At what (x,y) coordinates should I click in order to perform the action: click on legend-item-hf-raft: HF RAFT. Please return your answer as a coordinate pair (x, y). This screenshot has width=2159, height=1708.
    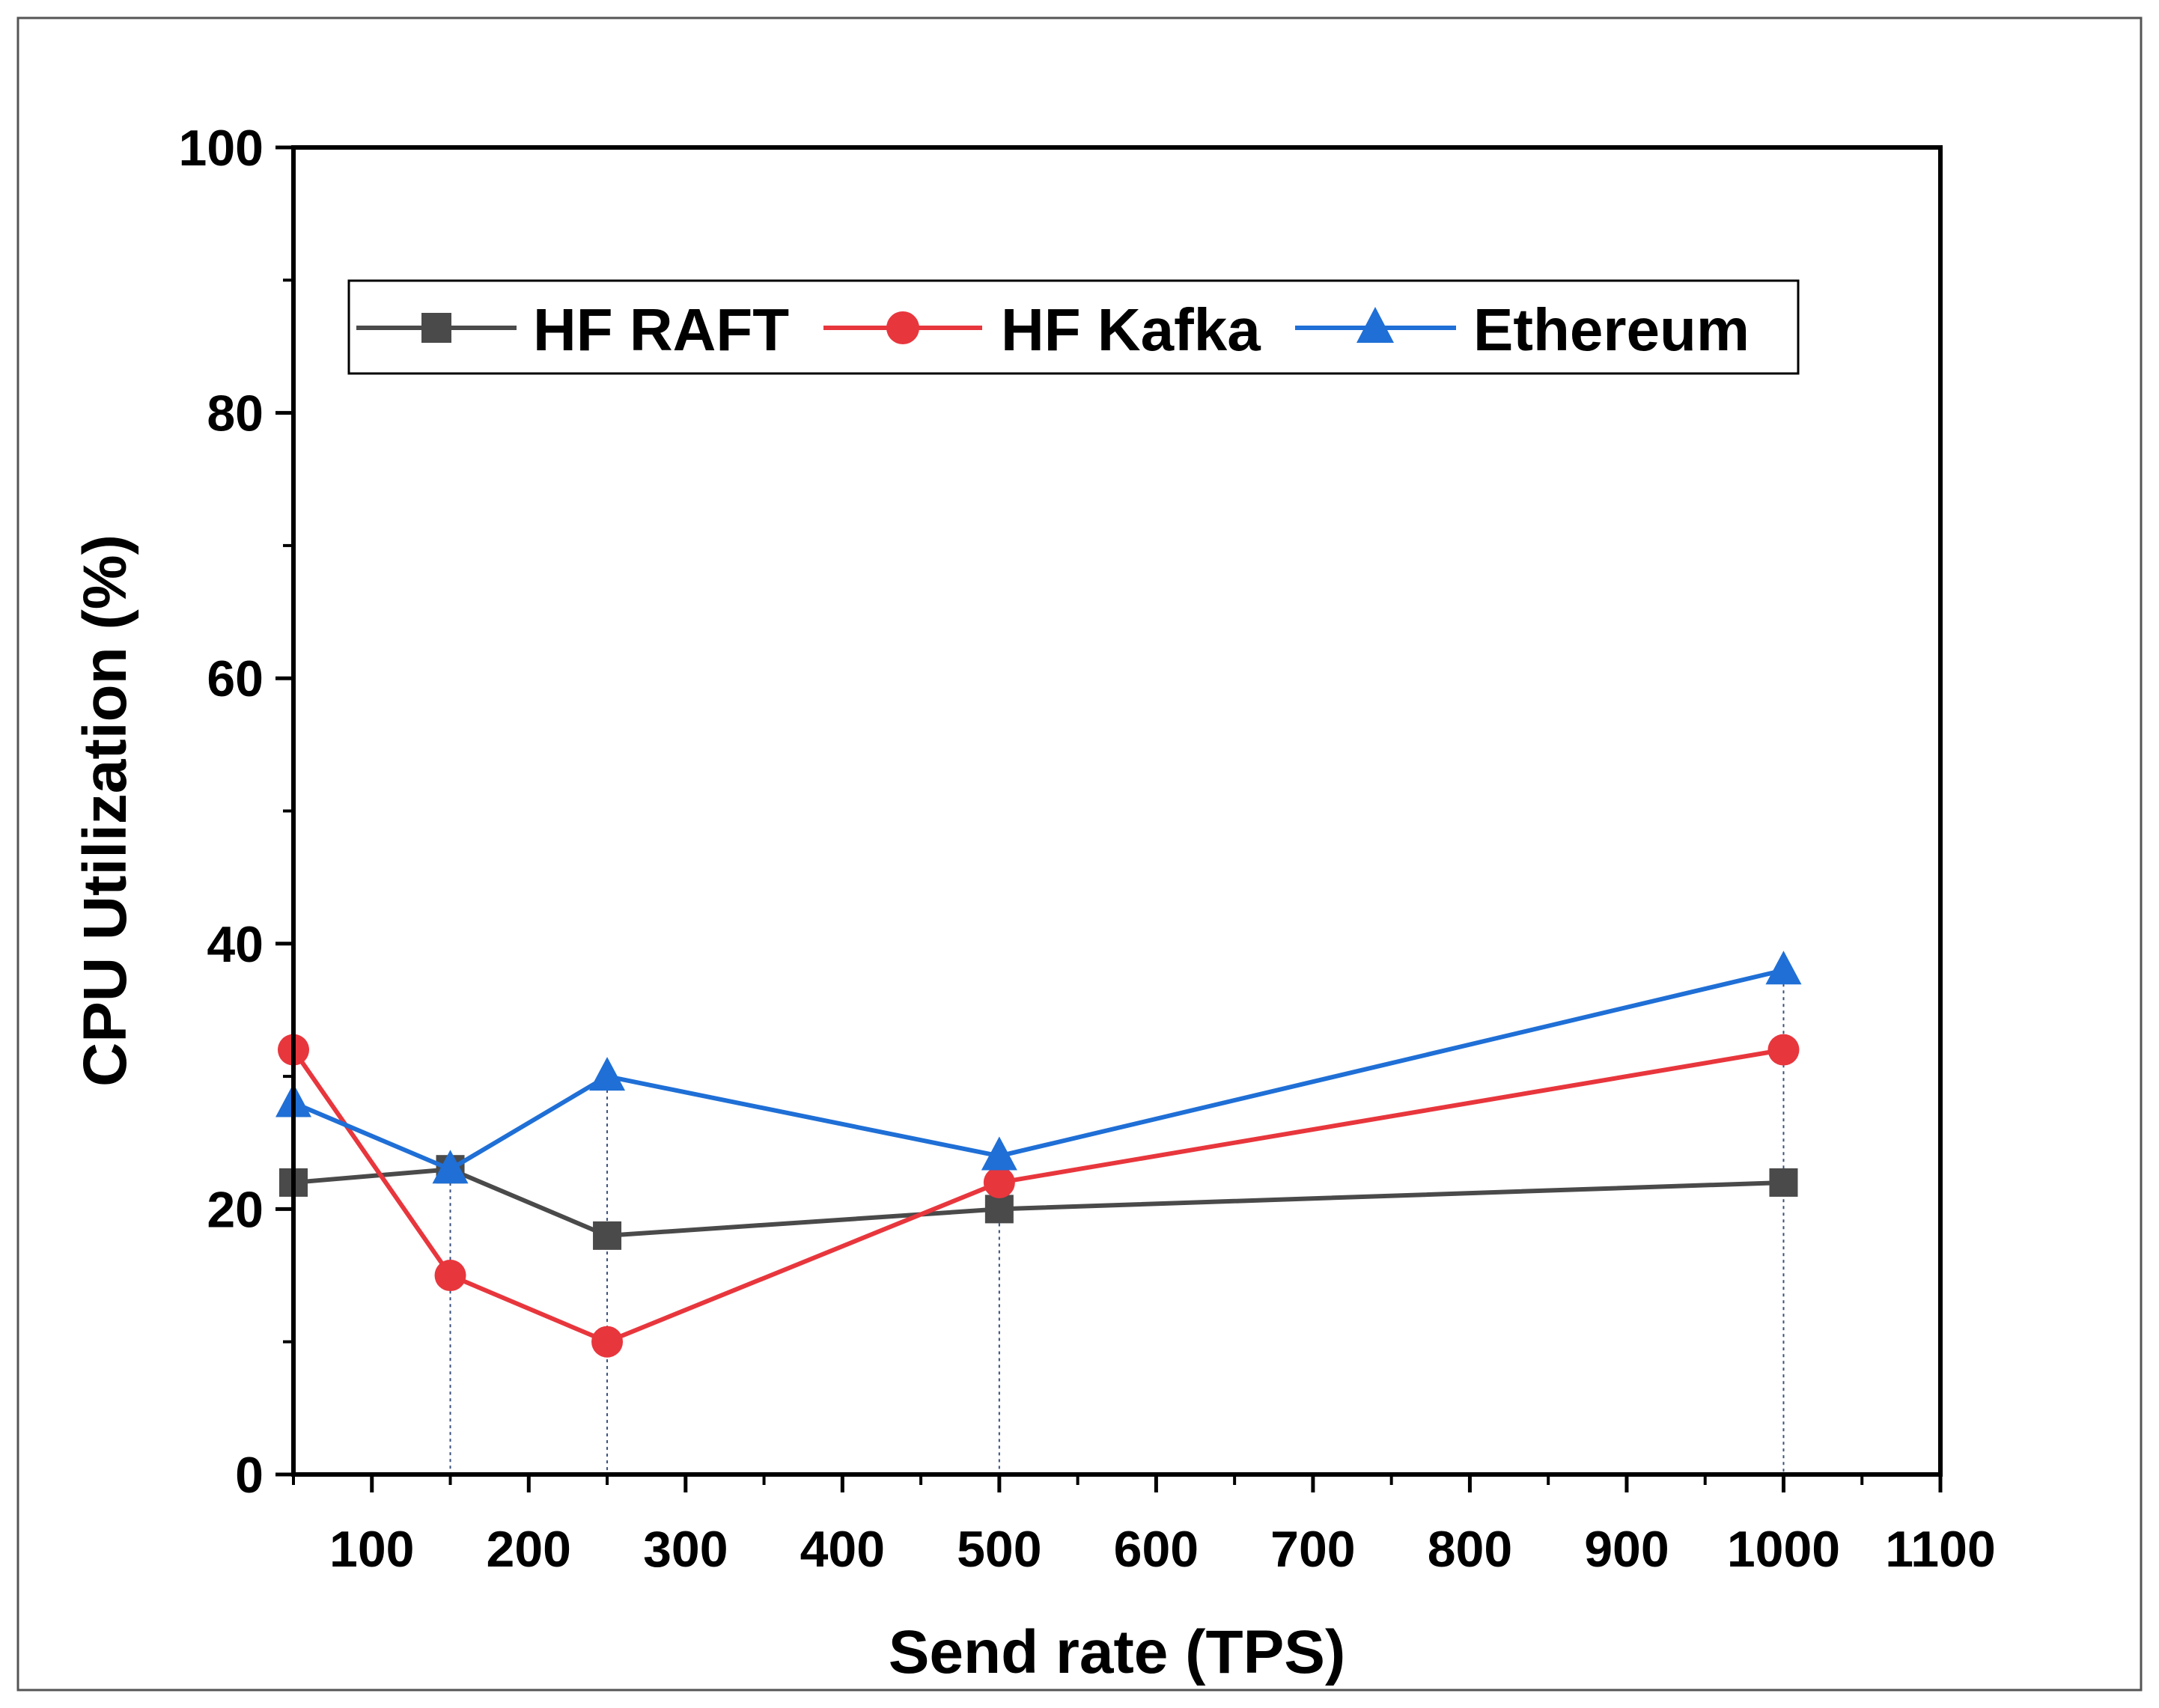
    Looking at the image, I should click on (572, 329).